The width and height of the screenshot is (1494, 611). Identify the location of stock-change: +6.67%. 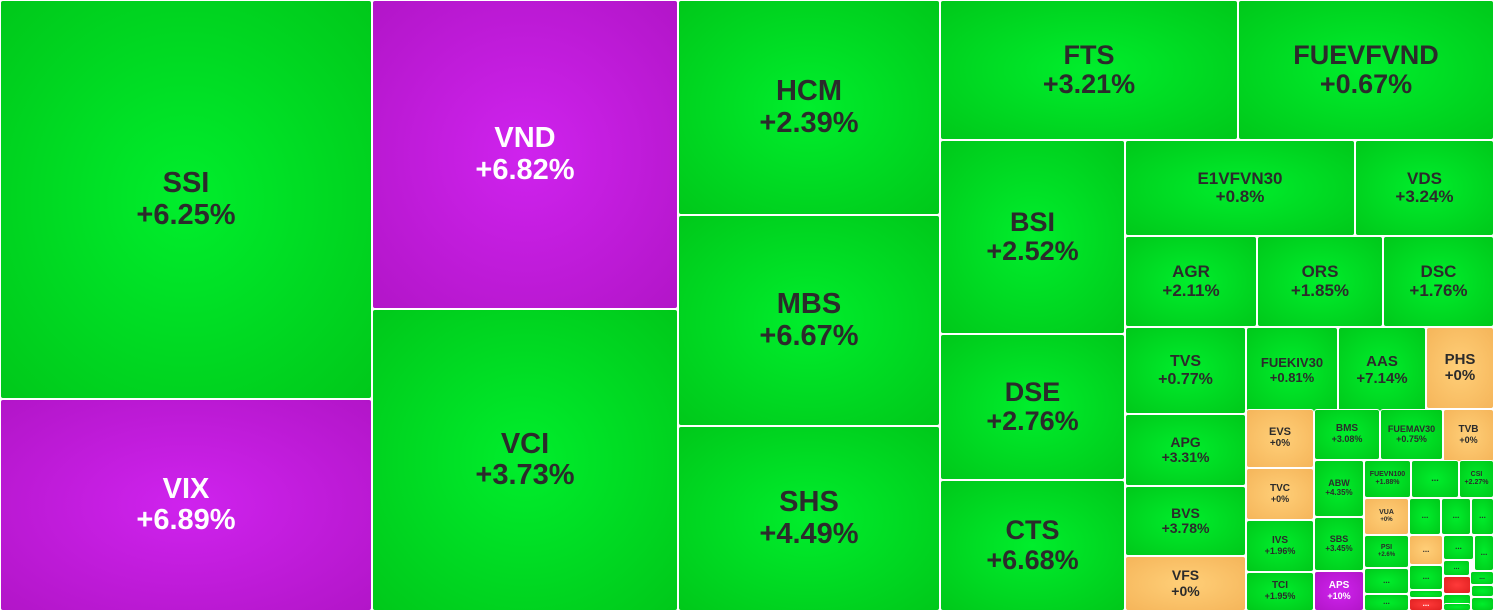
(809, 335).